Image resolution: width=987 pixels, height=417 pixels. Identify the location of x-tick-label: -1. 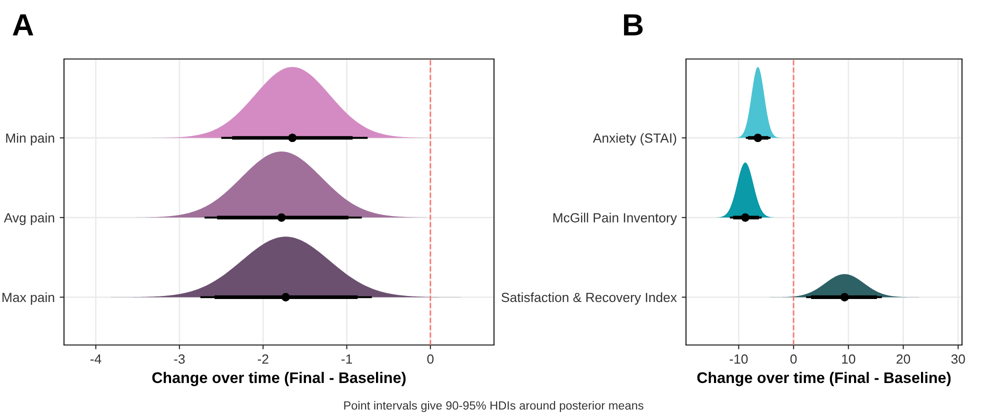
(346, 359).